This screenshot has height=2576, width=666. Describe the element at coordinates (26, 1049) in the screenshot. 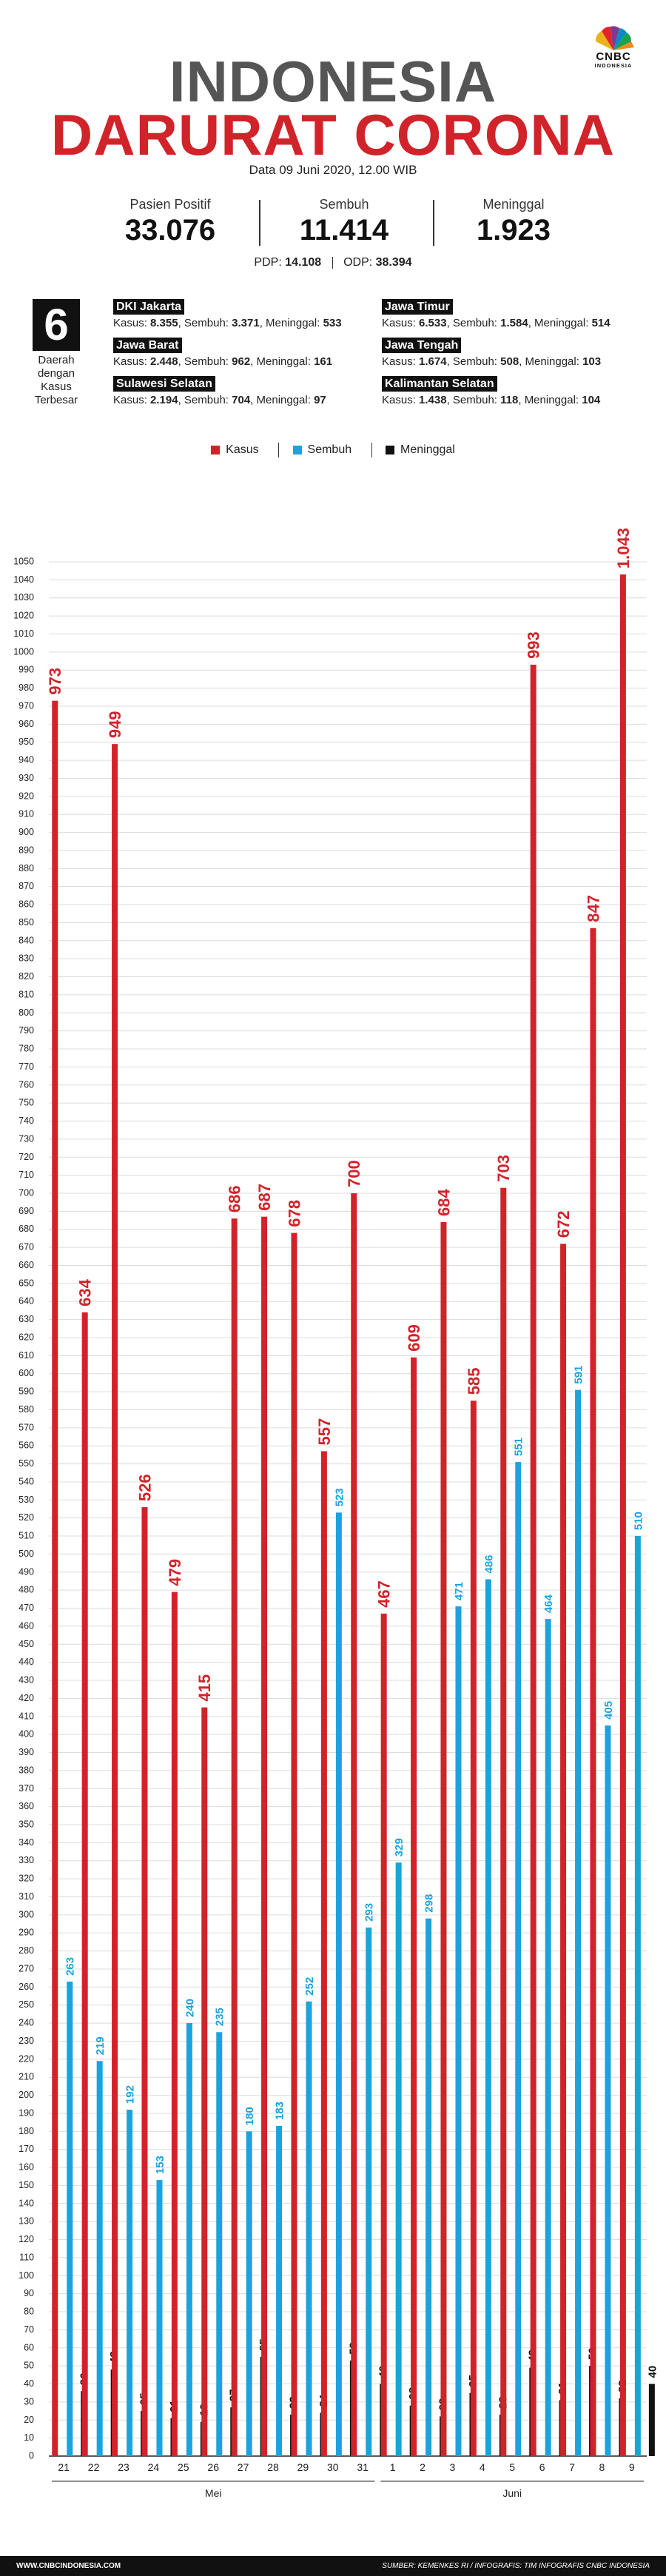

I see `y-tick-label: 780` at that location.